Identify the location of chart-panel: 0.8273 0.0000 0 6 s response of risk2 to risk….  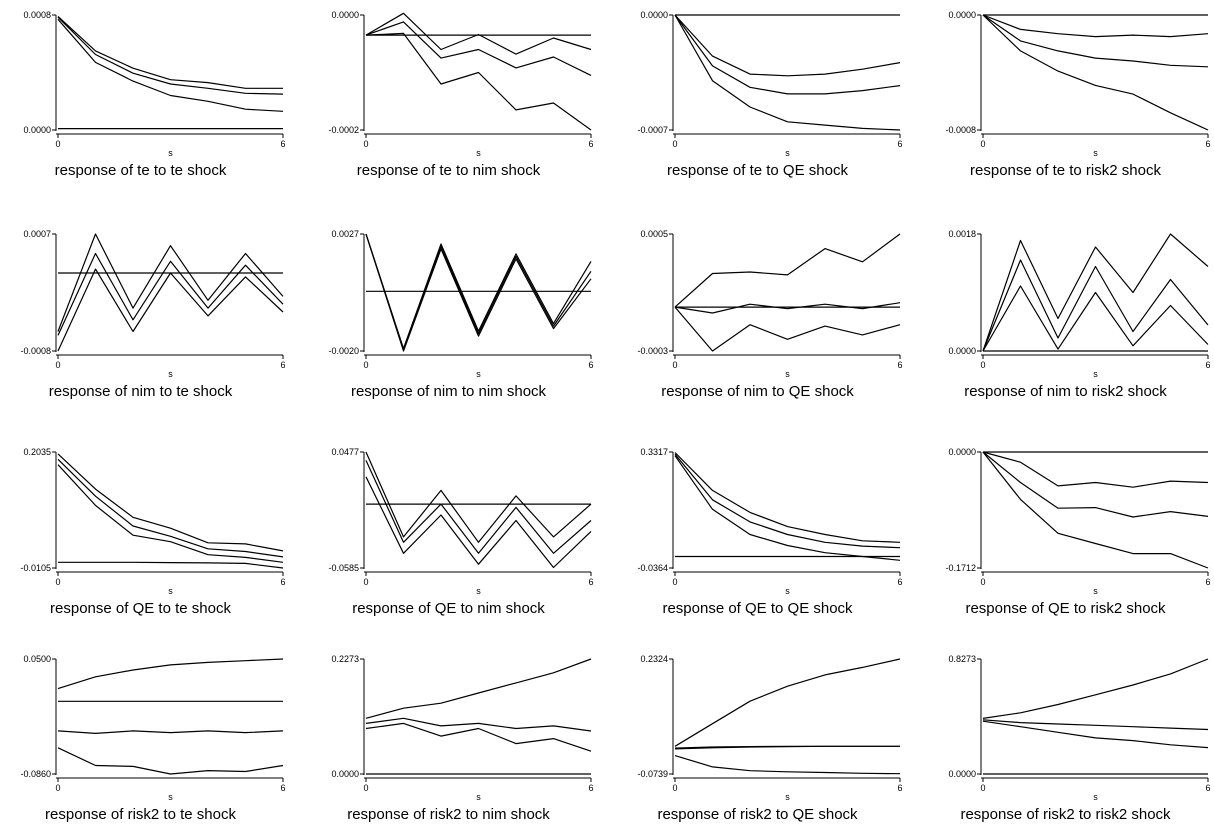
(1079, 738).